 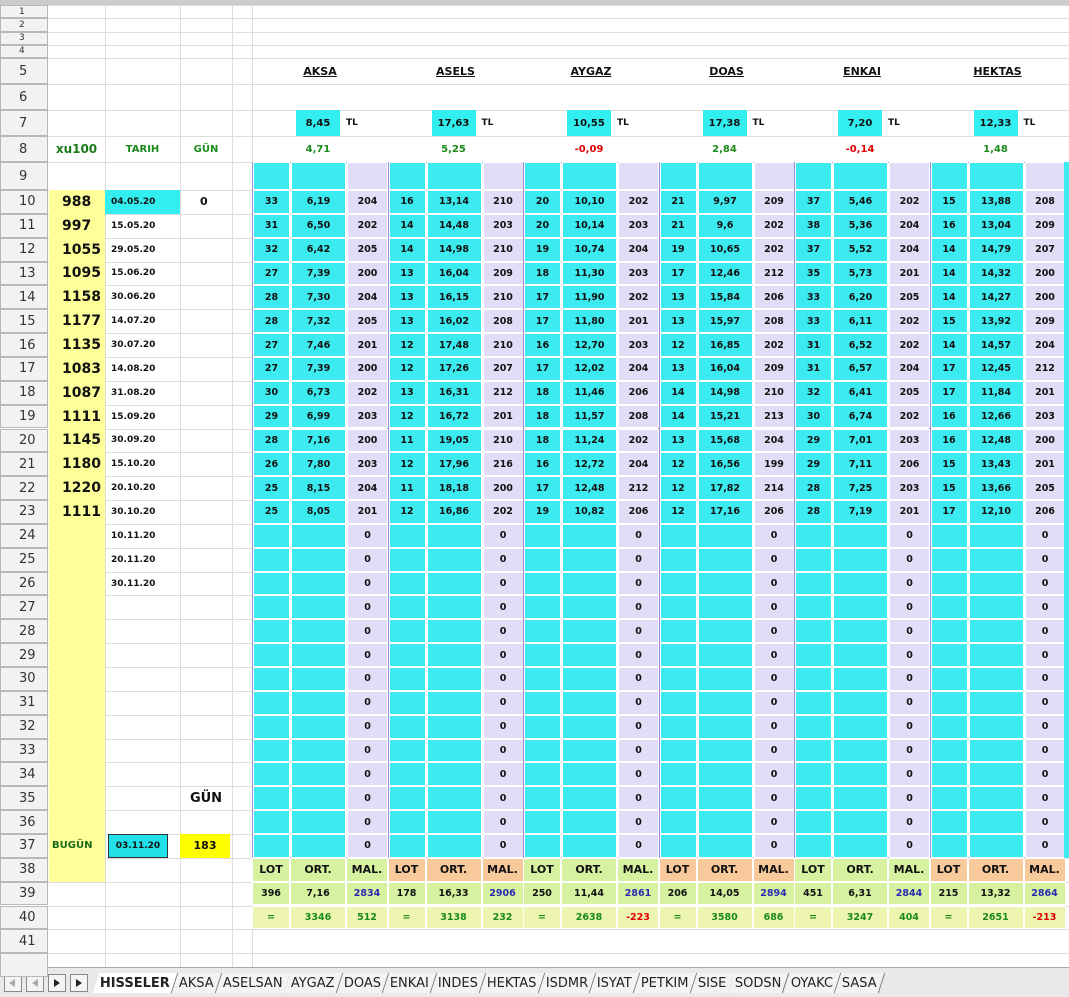 What do you see at coordinates (513, 983) in the screenshot?
I see `sheet-tab: HEKTAS` at bounding box center [513, 983].